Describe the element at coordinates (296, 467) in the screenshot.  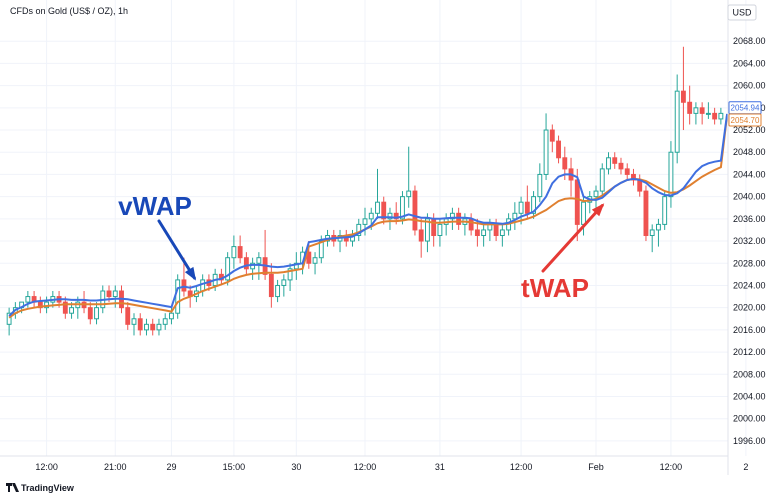
I see `time-tick-label: 30` at that location.